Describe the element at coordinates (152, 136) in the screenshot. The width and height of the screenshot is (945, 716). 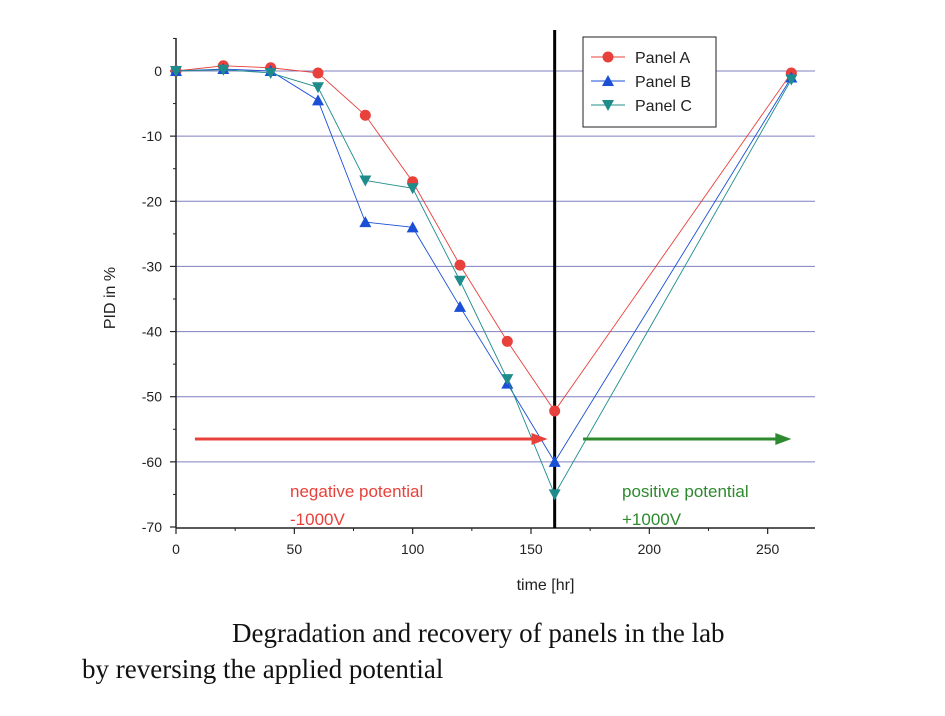
I see `y-tick-label: -10` at that location.